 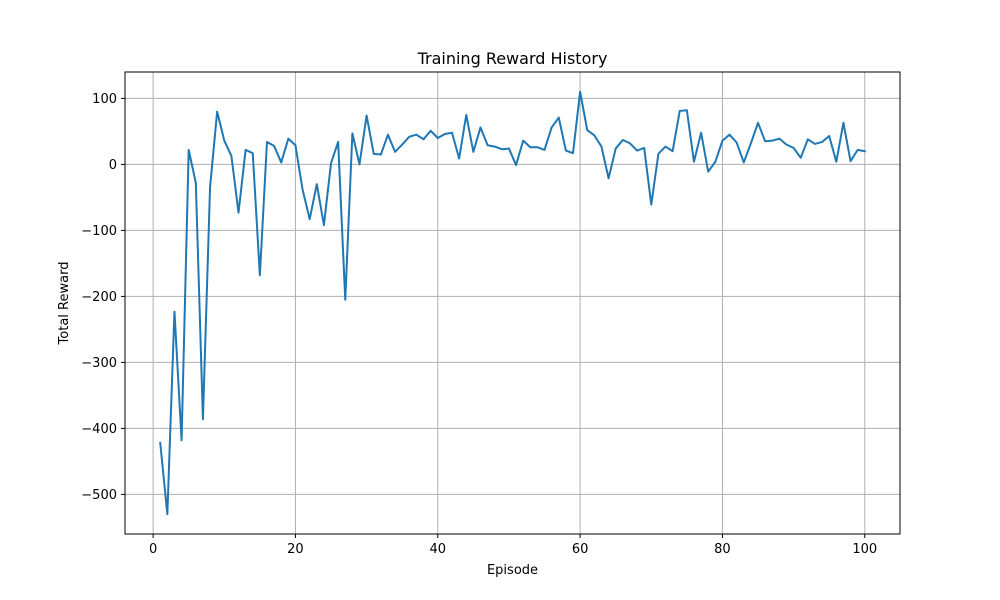 I want to click on x-tick-label: 0, so click(x=153, y=549).